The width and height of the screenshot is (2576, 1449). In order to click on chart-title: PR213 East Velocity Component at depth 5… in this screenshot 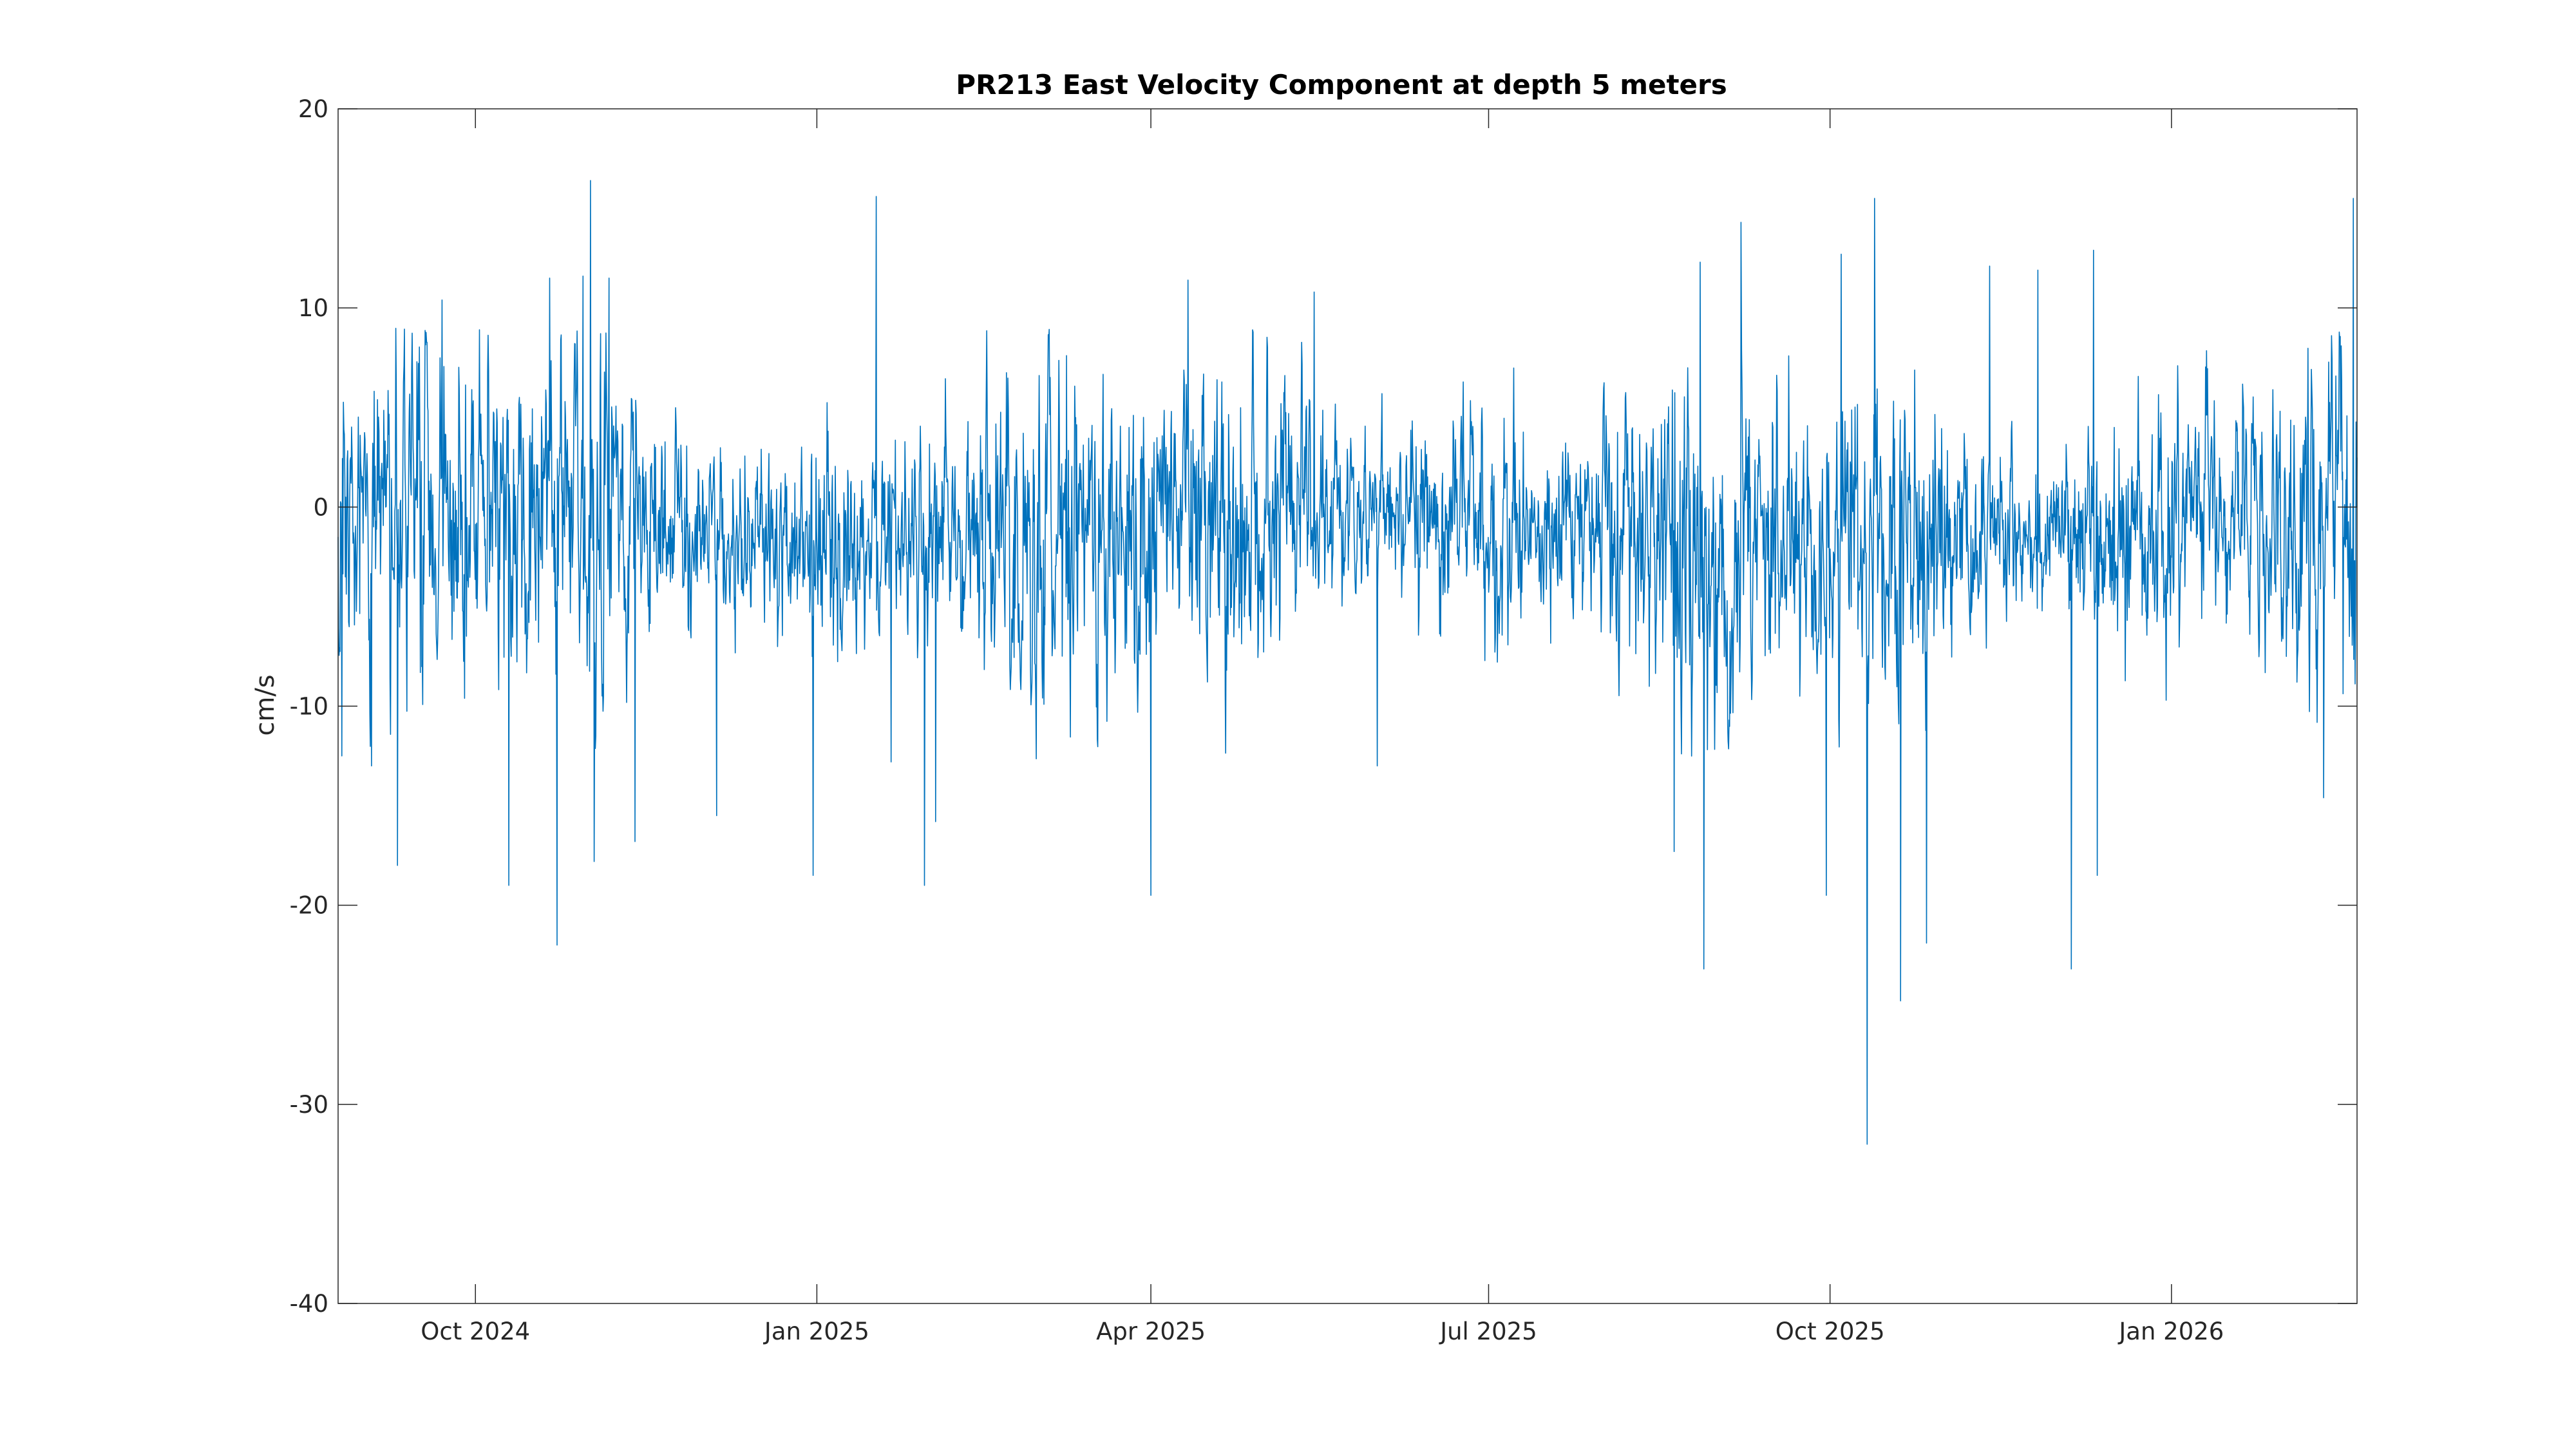, I will do `click(1341, 84)`.